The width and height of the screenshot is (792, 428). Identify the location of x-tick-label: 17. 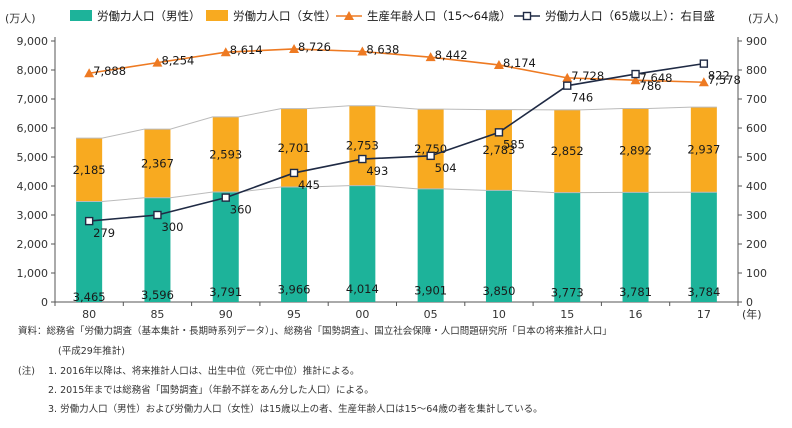
(704, 314).